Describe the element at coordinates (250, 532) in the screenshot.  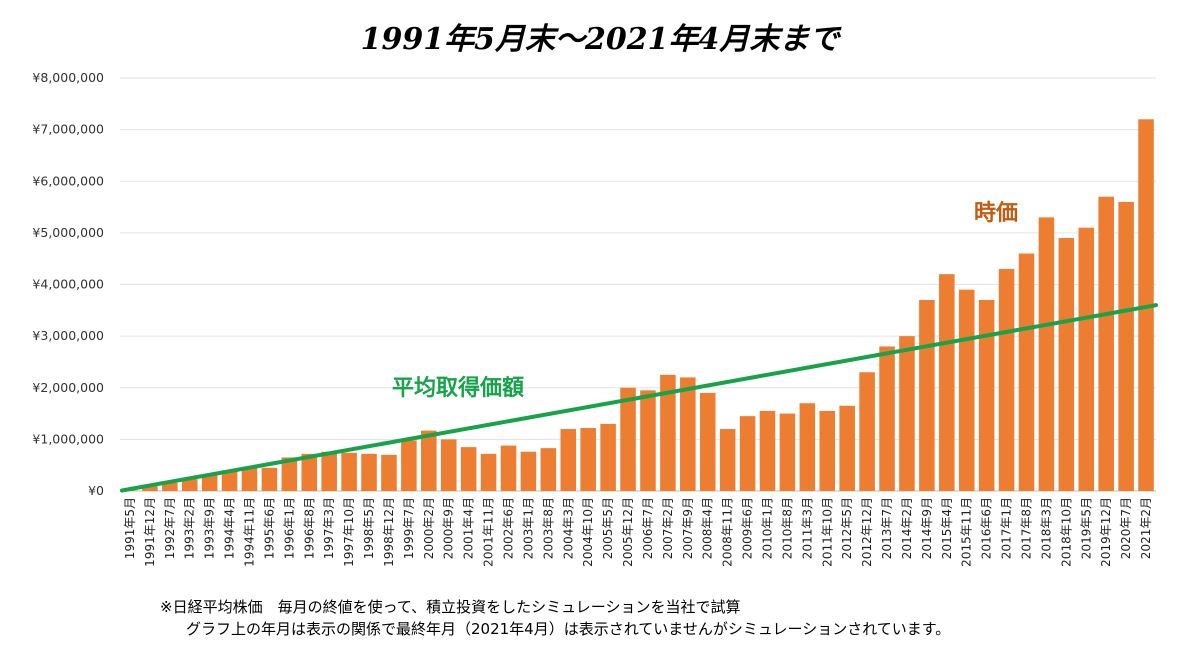
I see `x-tick-label: 1994年11月` at that location.